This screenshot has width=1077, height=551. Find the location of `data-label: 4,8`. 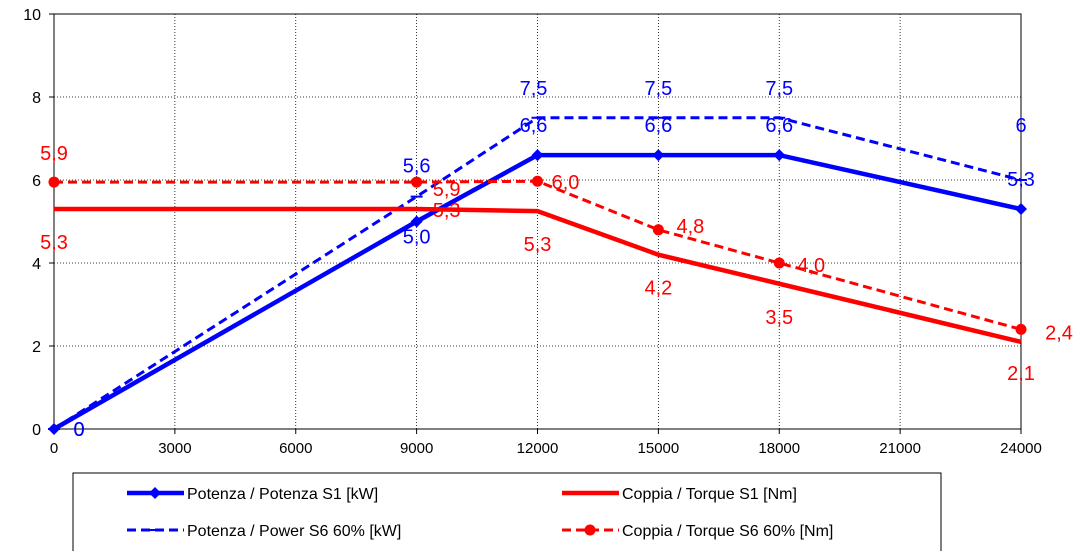

data-label: 4,8 is located at coordinates (690, 227).